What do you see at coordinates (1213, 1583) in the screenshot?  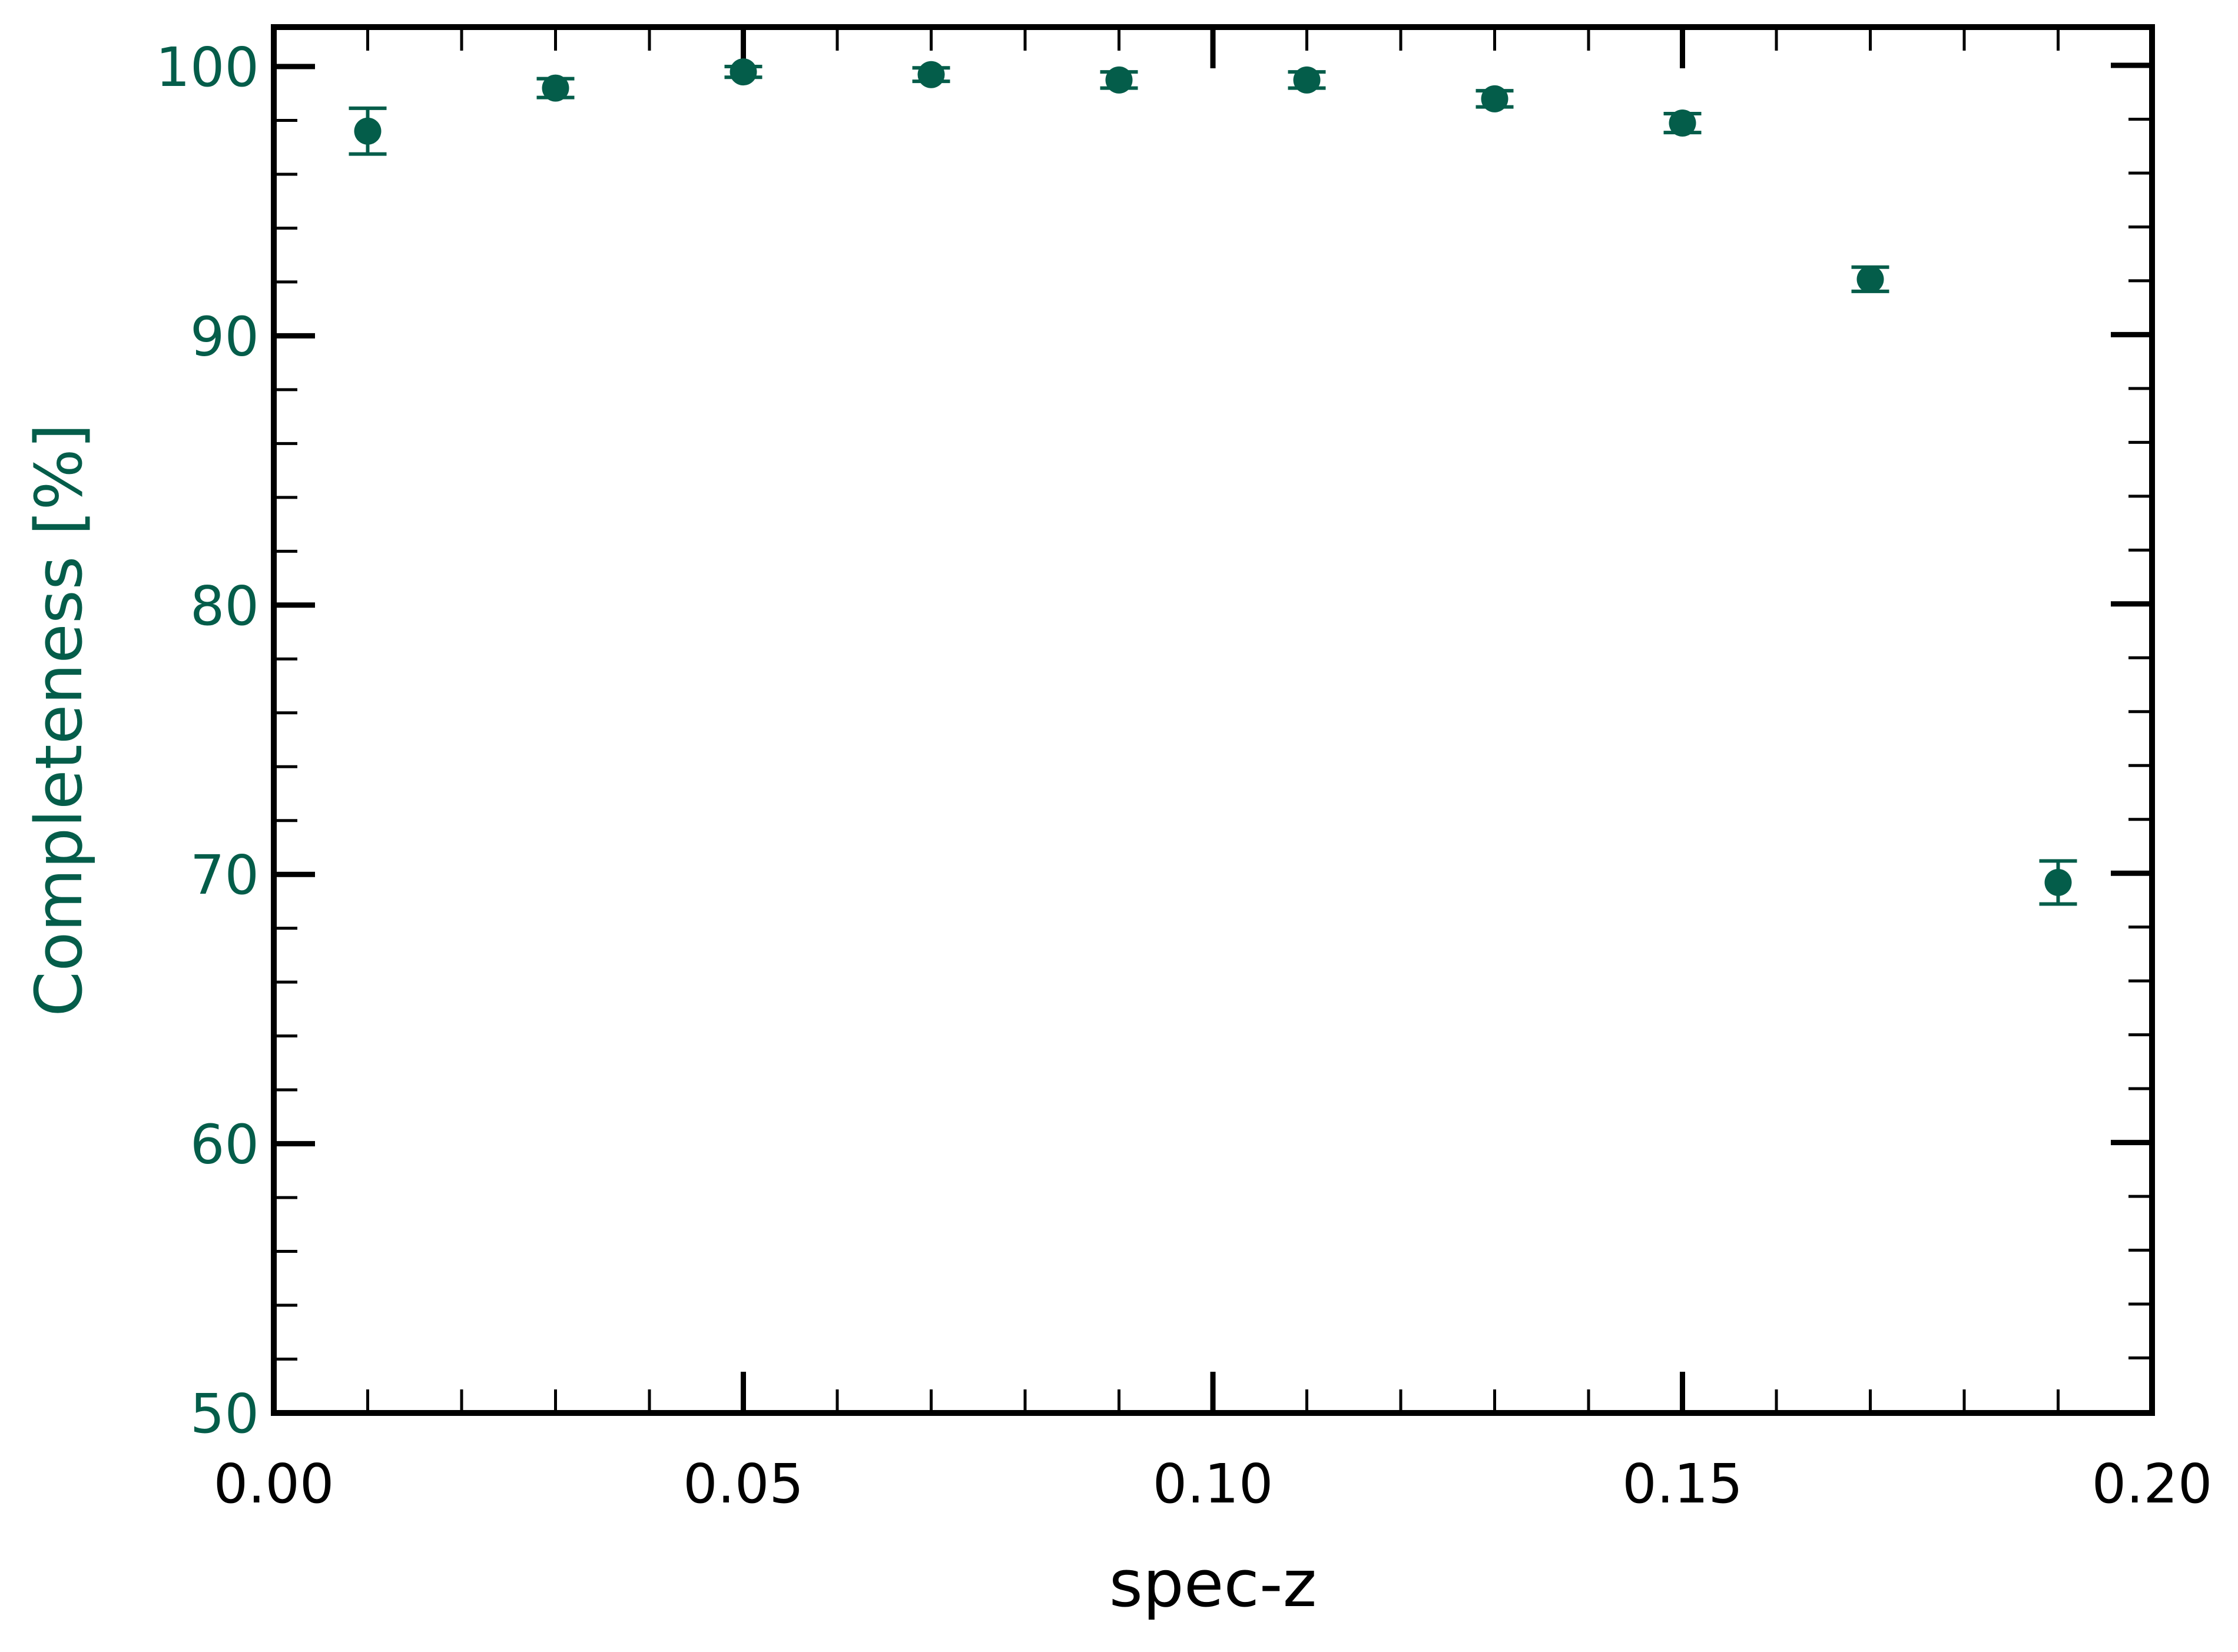 I see `x-axis-label: spec-z` at bounding box center [1213, 1583].